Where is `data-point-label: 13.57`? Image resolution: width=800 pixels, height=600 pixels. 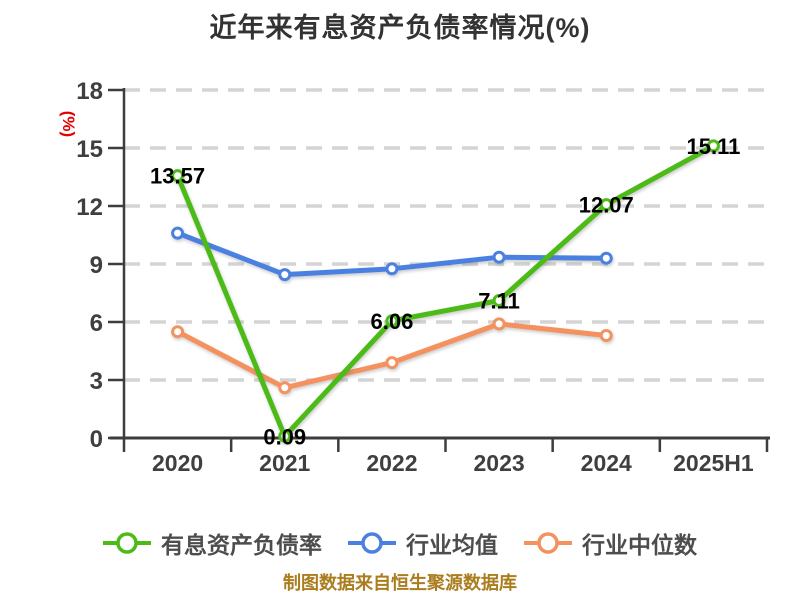 data-point-label: 13.57 is located at coordinates (177, 176).